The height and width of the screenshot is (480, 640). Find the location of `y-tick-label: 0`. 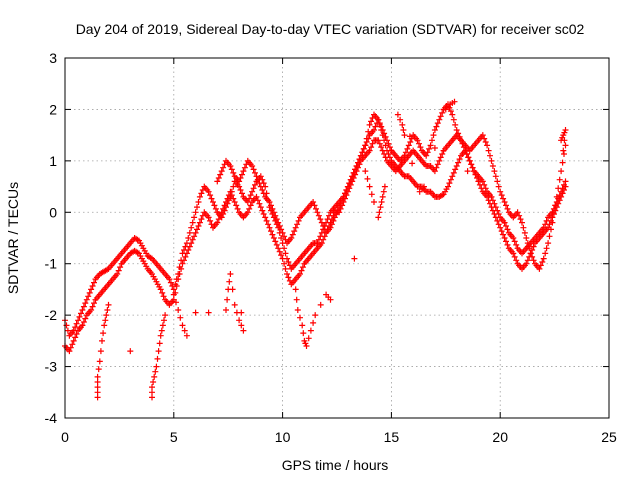

y-tick-label: 0 is located at coordinates (53, 212).